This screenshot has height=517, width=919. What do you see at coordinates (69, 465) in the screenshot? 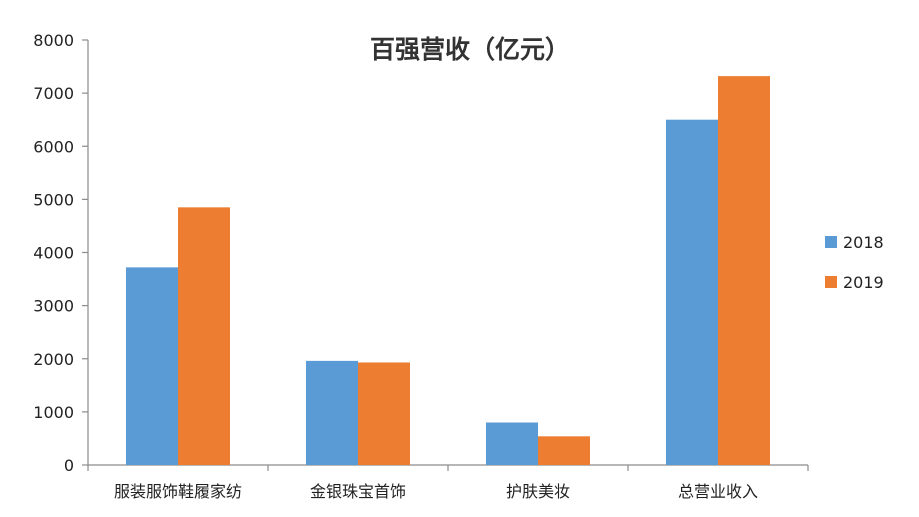
I see `y-tick-label: 0` at bounding box center [69, 465].